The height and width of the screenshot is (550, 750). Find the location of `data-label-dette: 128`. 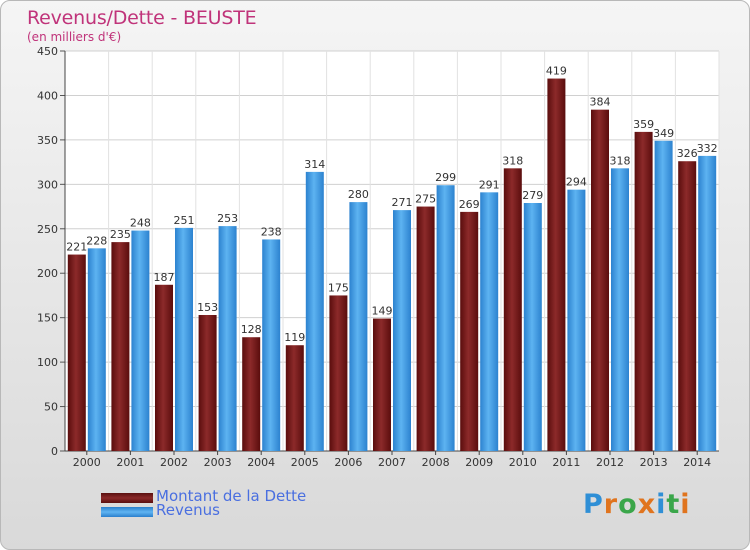

data-label-dette: 128 is located at coordinates (251, 329).